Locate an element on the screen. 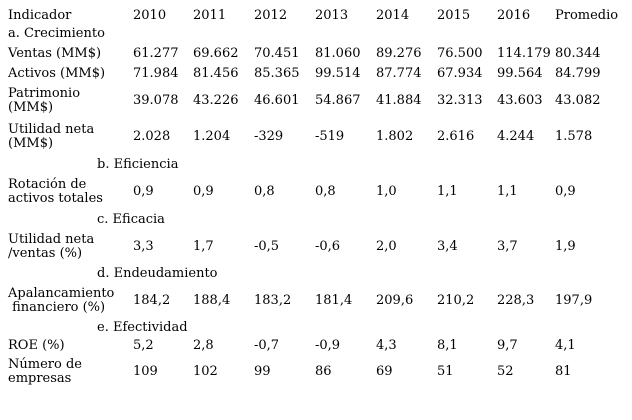 The width and height of the screenshot is (632, 420). cell-value: 99.514 is located at coordinates (338, 73).